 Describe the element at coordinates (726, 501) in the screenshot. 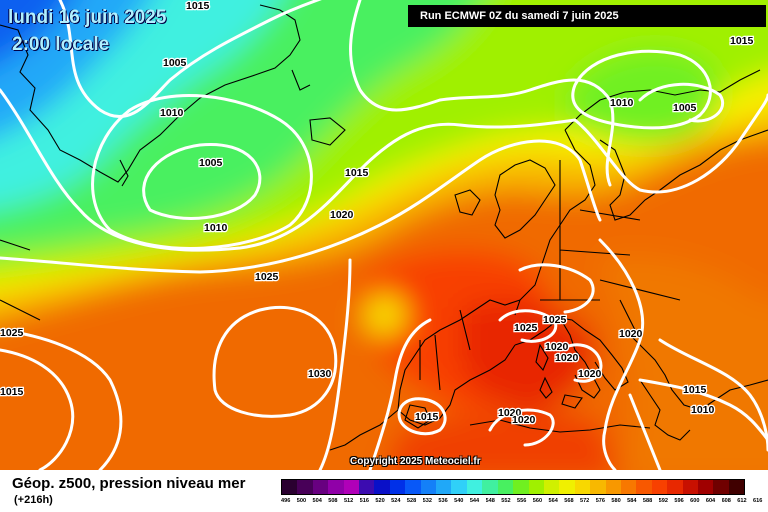

I see `legend-tick-label: 608` at that location.